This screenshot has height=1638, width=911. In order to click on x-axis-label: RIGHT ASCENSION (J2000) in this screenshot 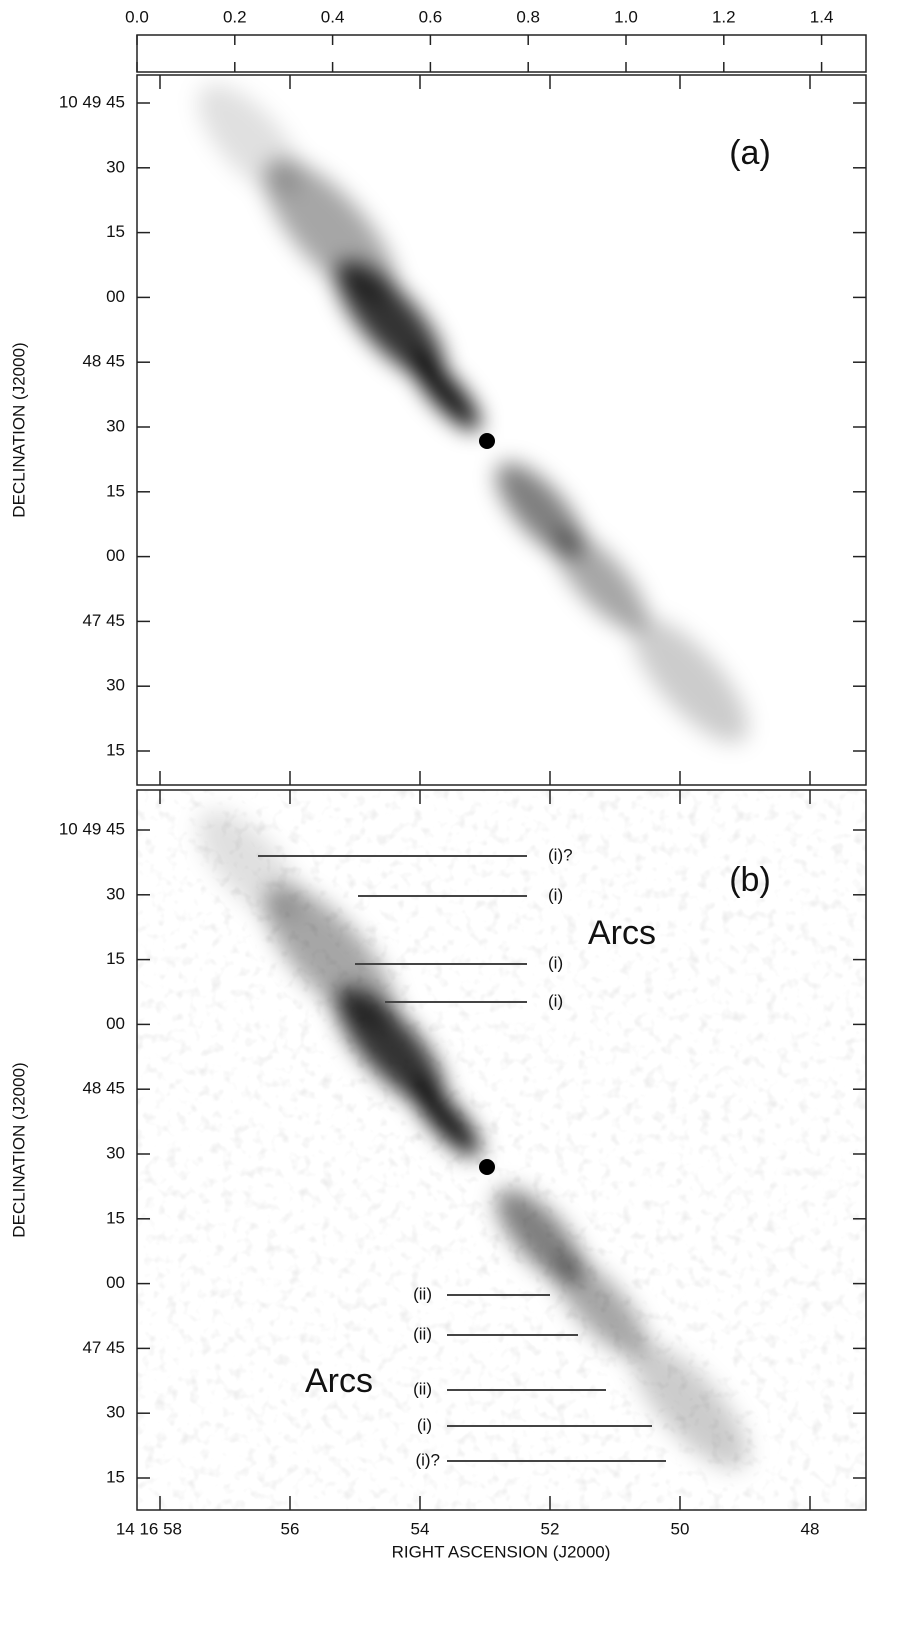, I will do `click(501, 1551)`.